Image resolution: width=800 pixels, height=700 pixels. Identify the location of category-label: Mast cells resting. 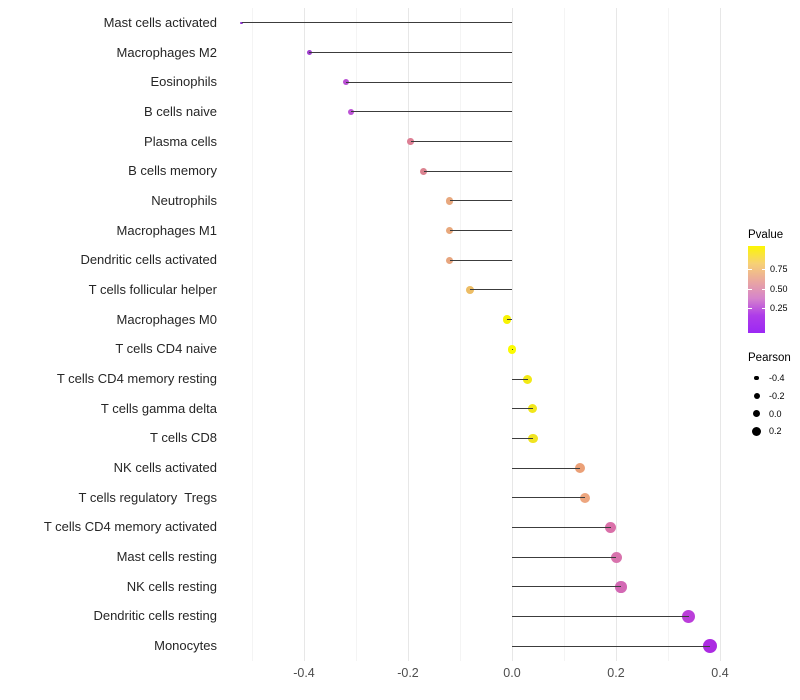
(166, 557).